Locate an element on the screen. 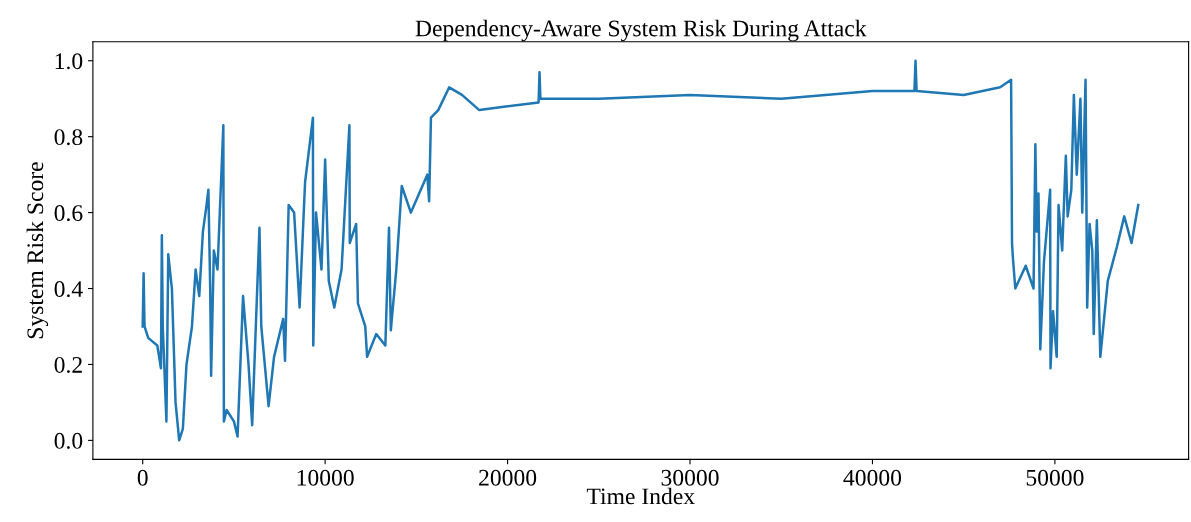 The width and height of the screenshot is (1191, 522). x-tick-label: 40000 is located at coordinates (872, 477).